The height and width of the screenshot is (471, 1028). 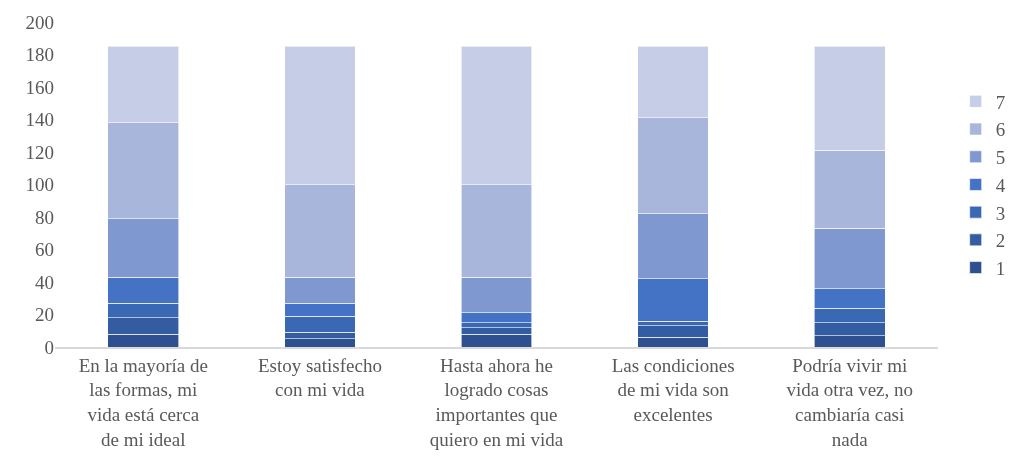 What do you see at coordinates (496, 402) in the screenshot?
I see `x-tick-label: Hasta ahora he logrado cosas importantes que quiero en mi vida` at bounding box center [496, 402].